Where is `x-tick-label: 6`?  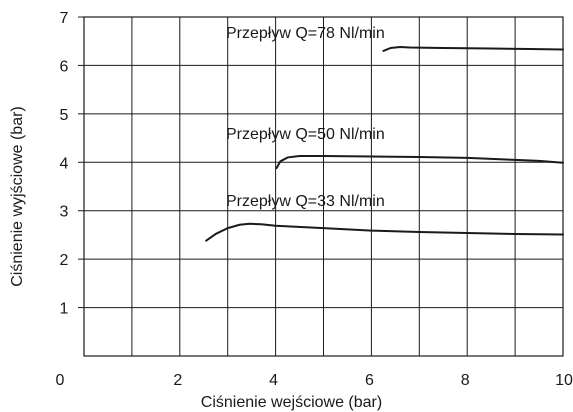 x-tick-label: 6 is located at coordinates (369, 380).